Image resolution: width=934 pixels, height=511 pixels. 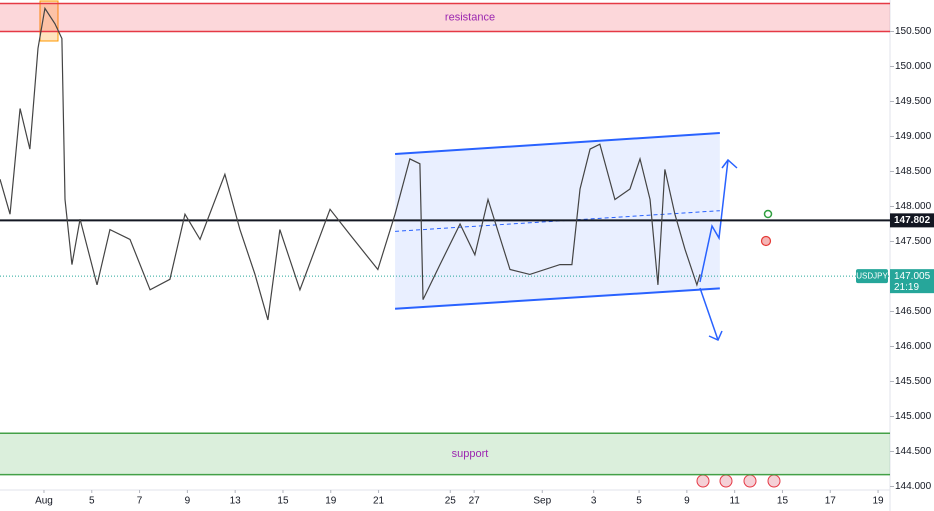 I want to click on channel-upper, so click(x=557, y=143).